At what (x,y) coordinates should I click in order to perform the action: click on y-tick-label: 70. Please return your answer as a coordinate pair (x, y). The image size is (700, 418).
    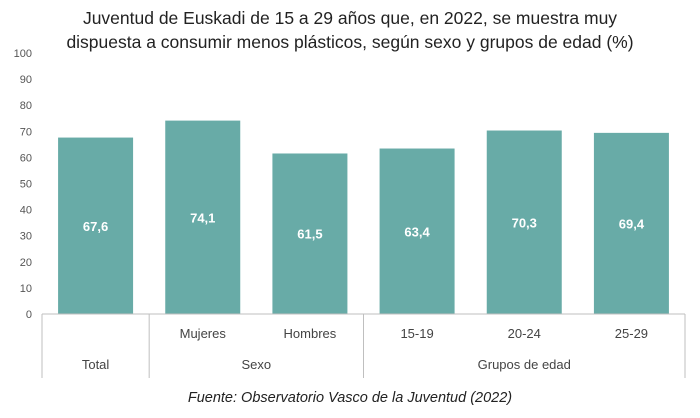
    Looking at the image, I should click on (26, 132).